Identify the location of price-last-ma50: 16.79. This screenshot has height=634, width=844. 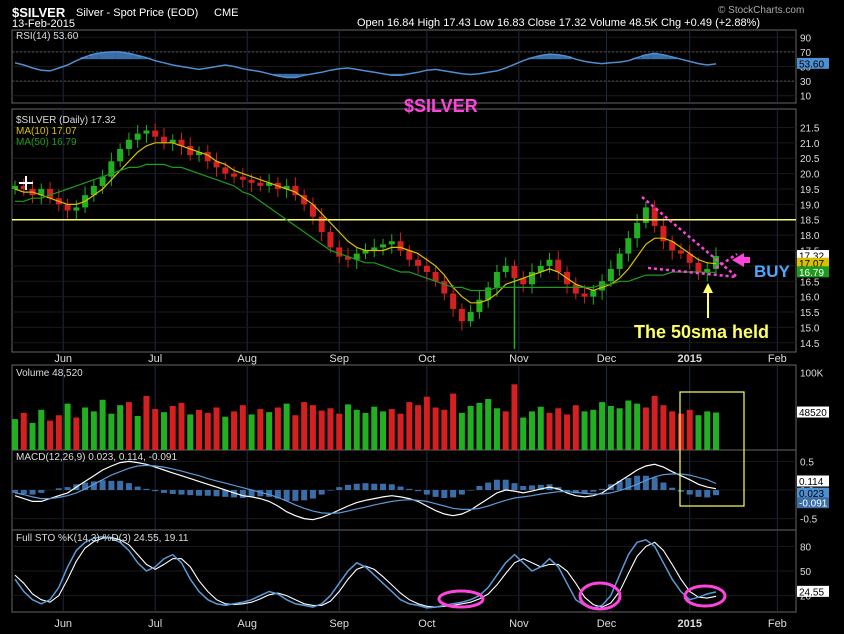
(811, 273).